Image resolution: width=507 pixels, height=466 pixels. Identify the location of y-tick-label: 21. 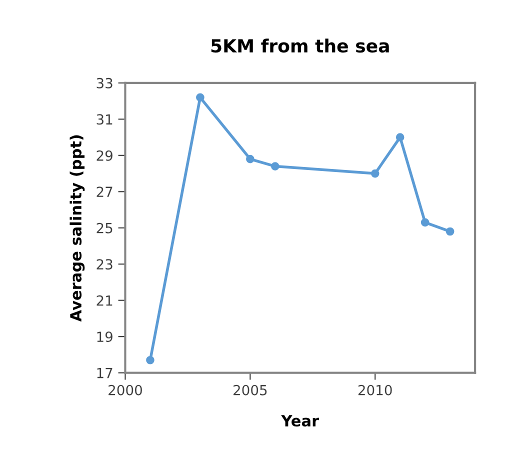
(104, 300).